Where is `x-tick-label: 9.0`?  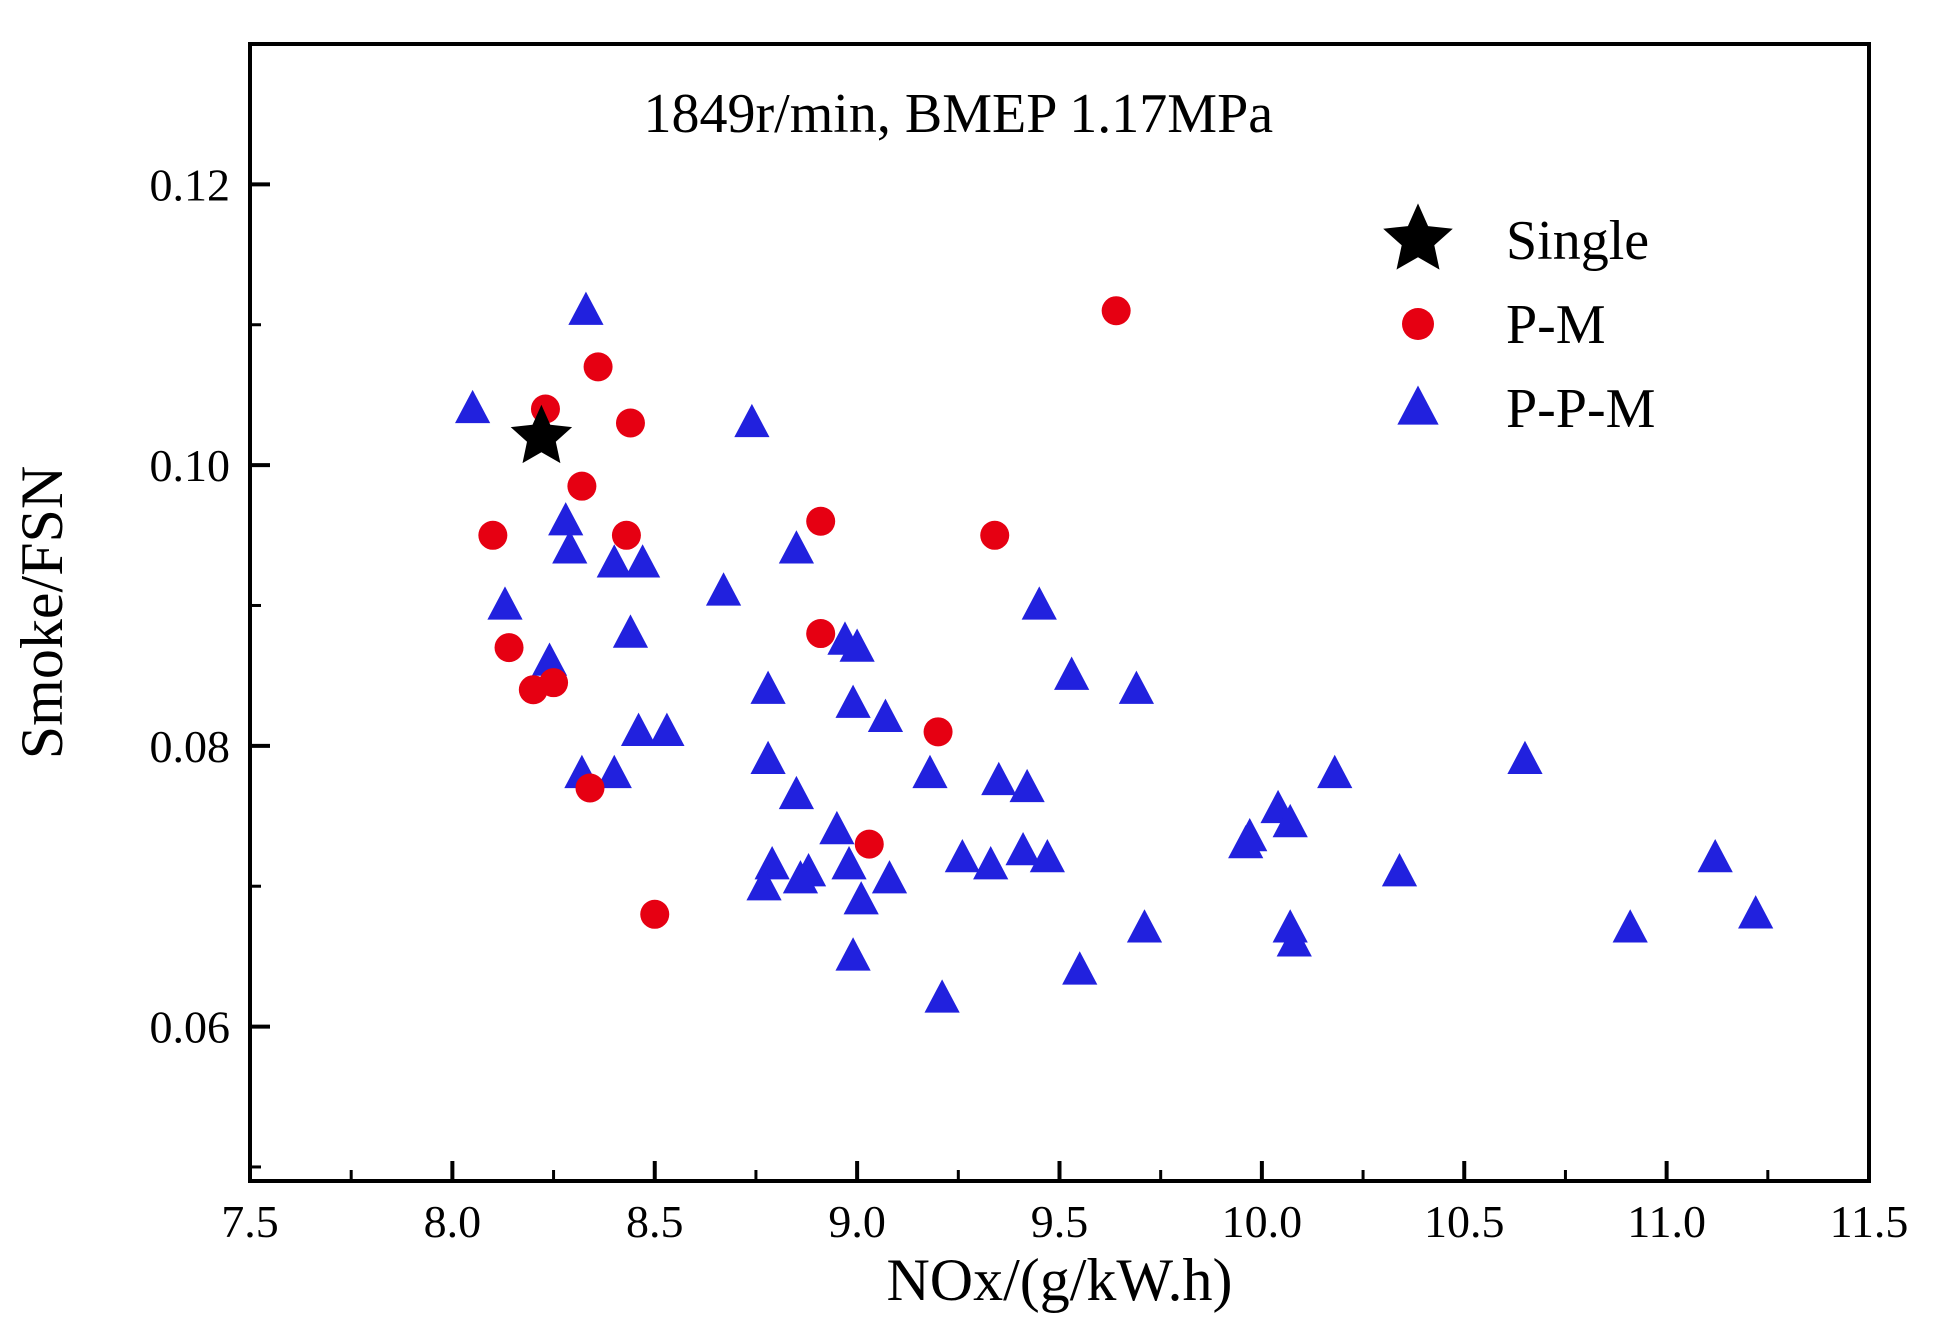
x-tick-label: 9.0 is located at coordinates (857, 1221).